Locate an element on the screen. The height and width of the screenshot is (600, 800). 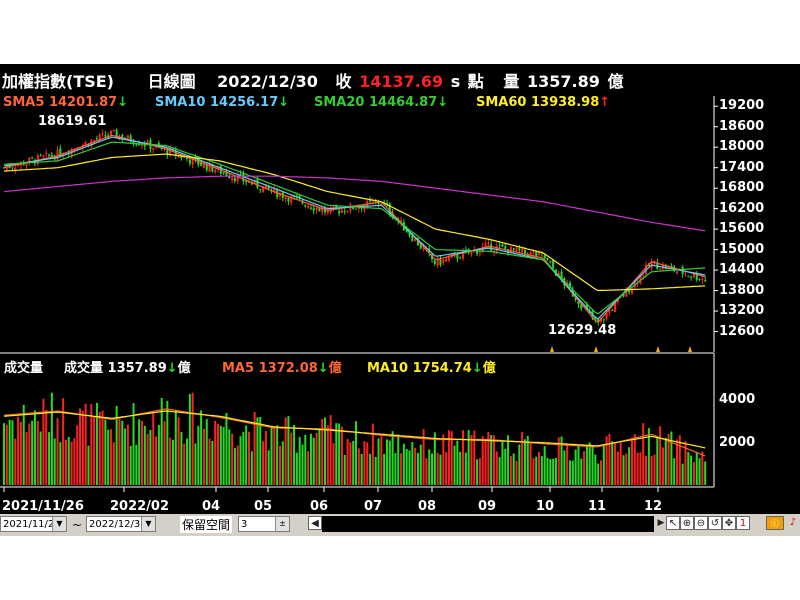
x-tick-label: 10 is located at coordinates (545, 506).